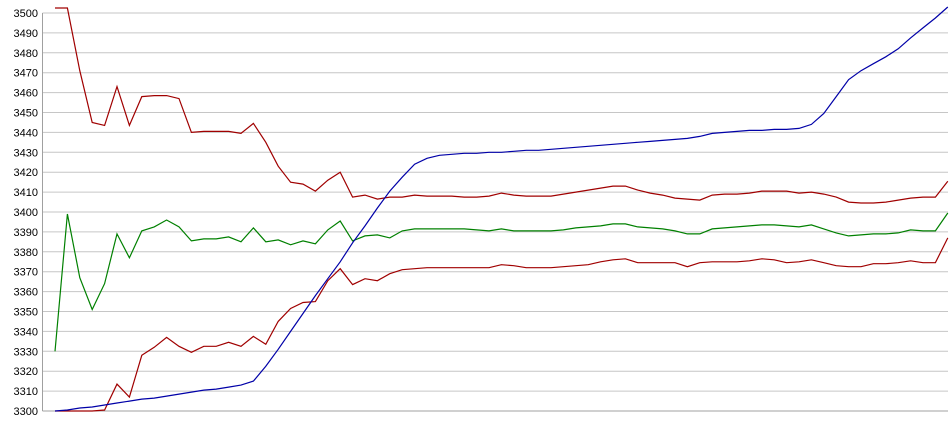 The width and height of the screenshot is (950, 435). What do you see at coordinates (26, 273) in the screenshot?
I see `y-axis-tick-label: 3370` at bounding box center [26, 273].